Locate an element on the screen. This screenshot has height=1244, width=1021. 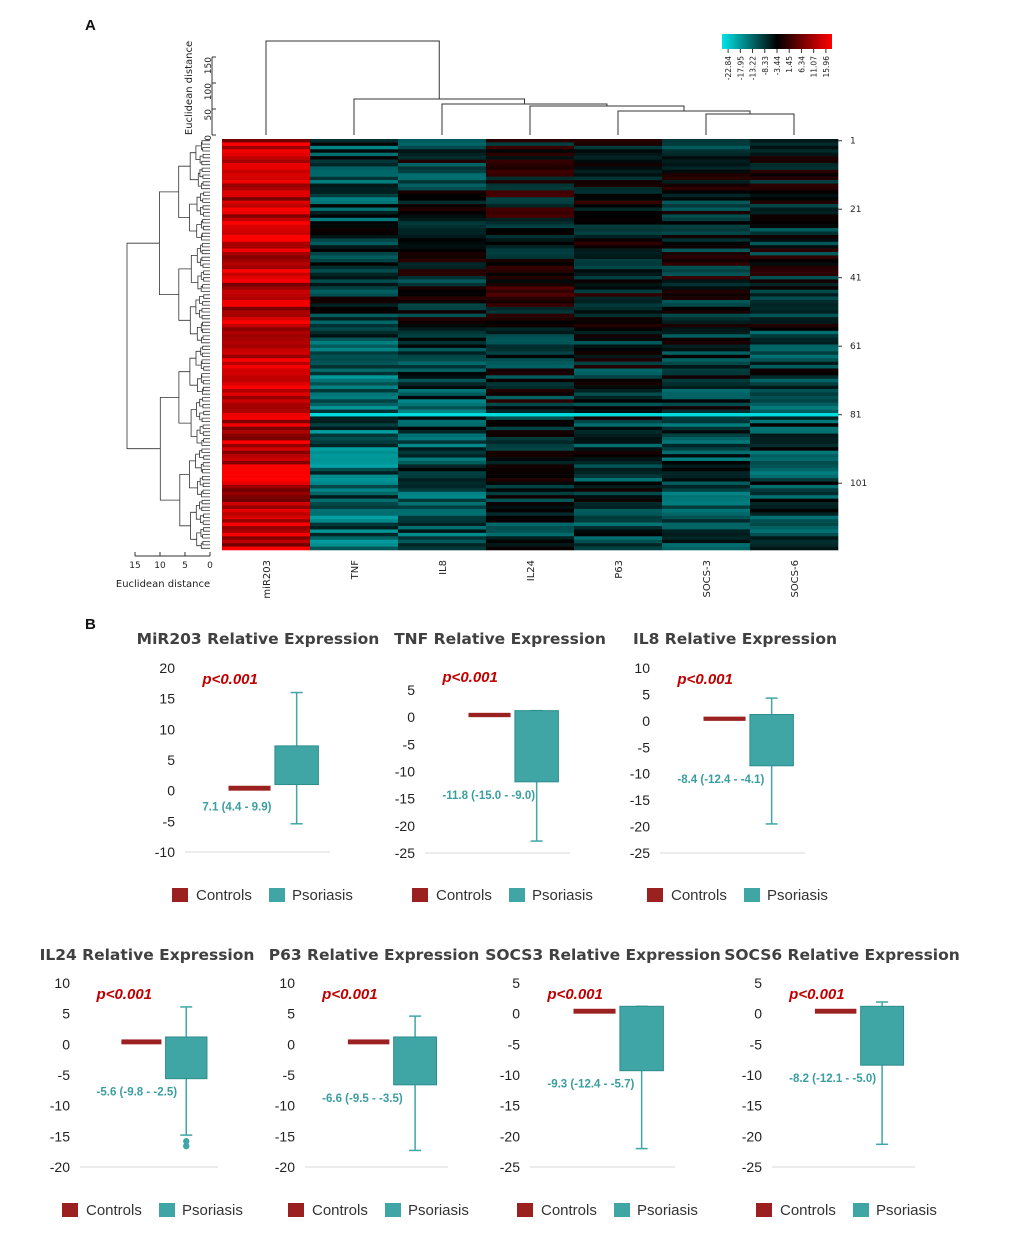
legend-psoriasis-swatch is located at coordinates (752, 895).